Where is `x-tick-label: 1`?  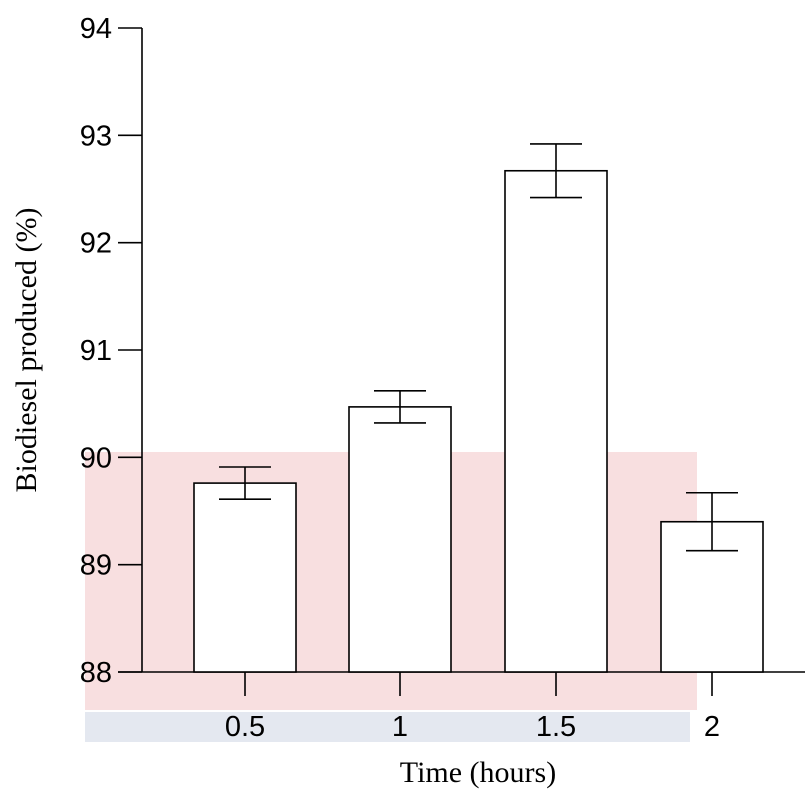 x-tick-label: 1 is located at coordinates (400, 727).